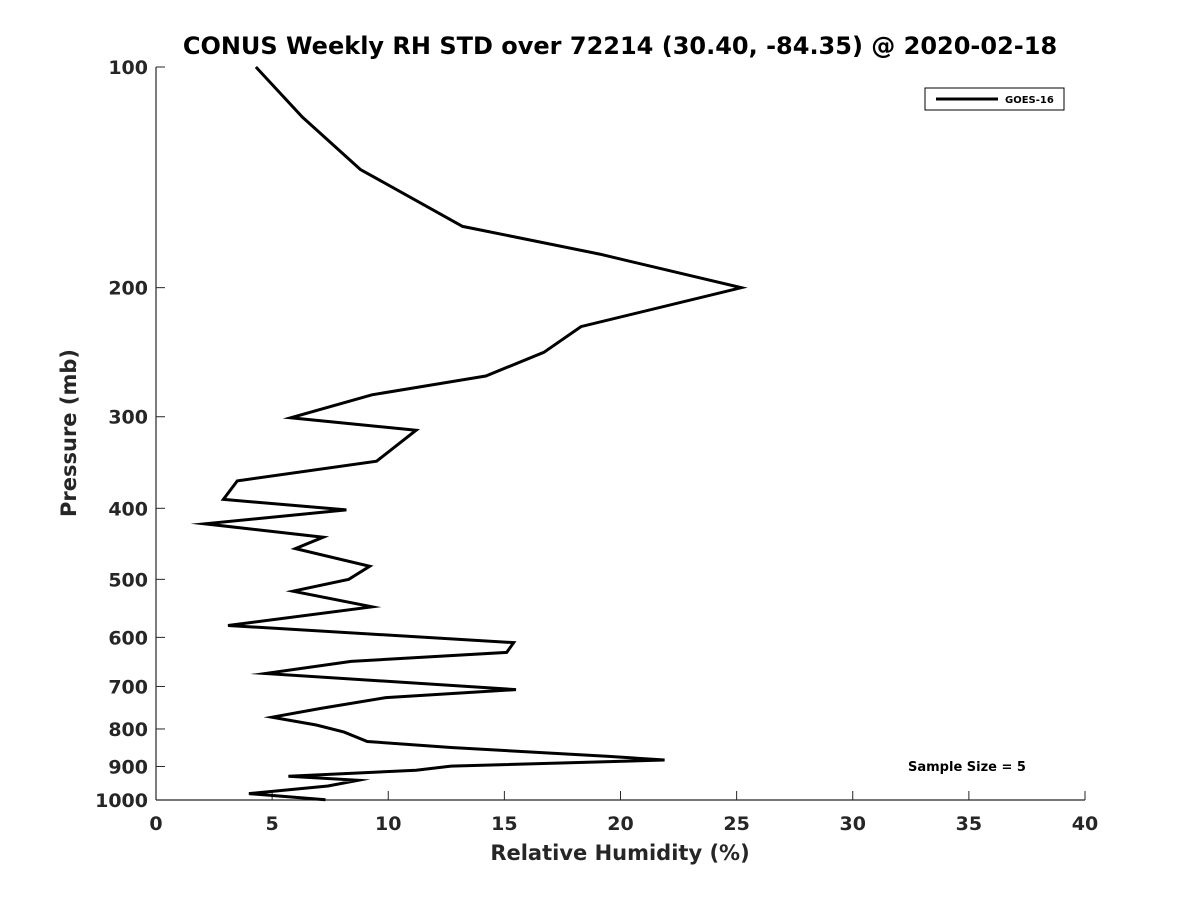 The height and width of the screenshot is (900, 1200). Describe the element at coordinates (128, 730) in the screenshot. I see `y-tick-label: 800` at that location.